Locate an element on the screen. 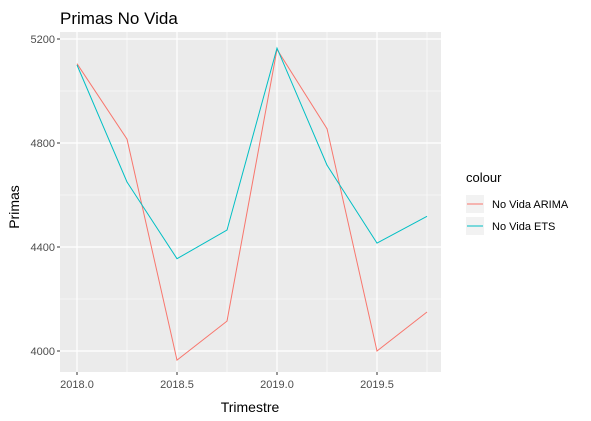 This screenshot has width=591, height=421. y-axis: 4000 4400 4800 5200 is located at coordinates (45, 196).